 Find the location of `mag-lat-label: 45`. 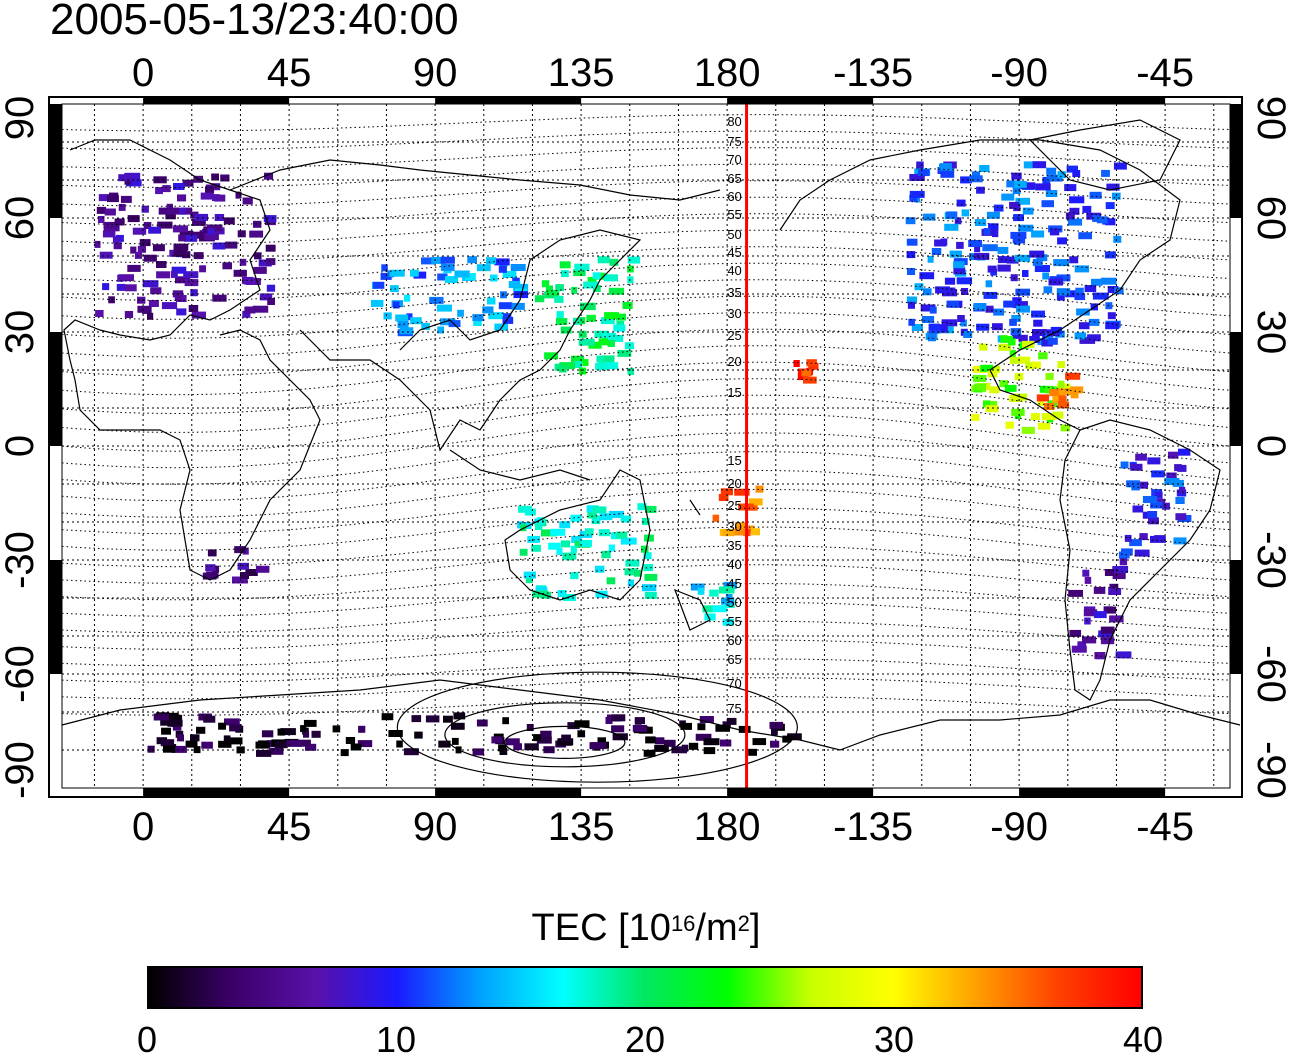

mag-lat-label: 45 is located at coordinates (734, 583).